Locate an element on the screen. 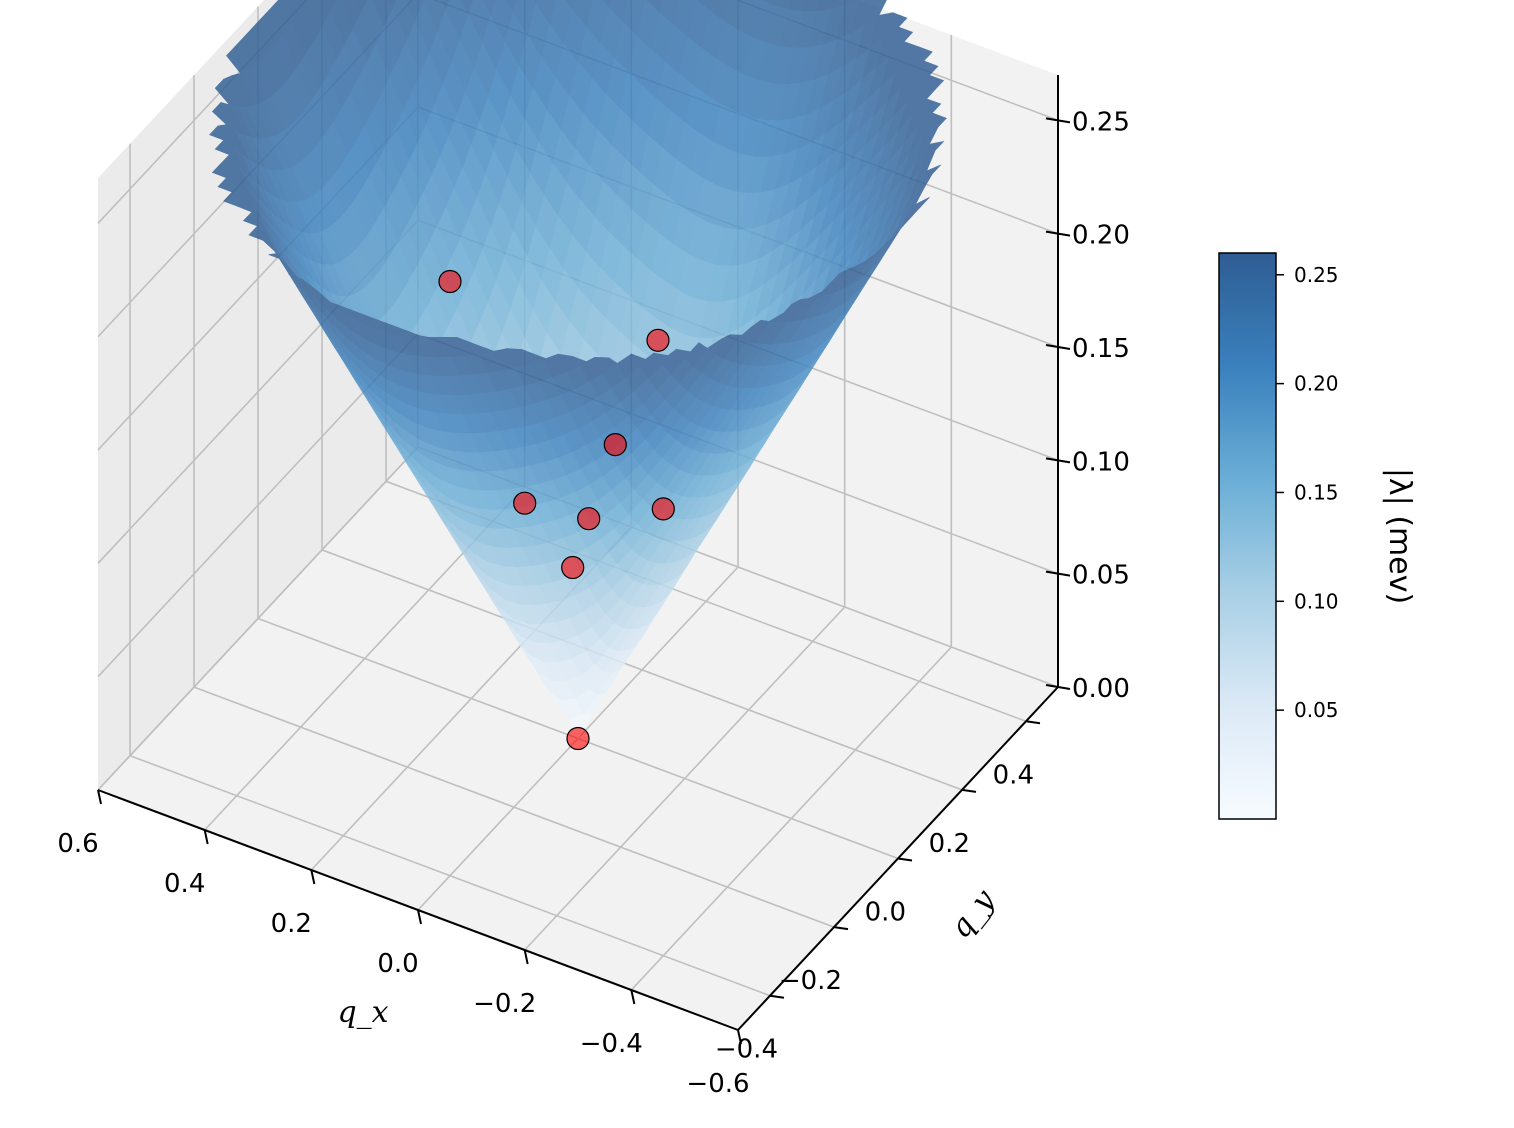  z-axis-ticks: 0.00 0.05 0.10 0.15 0.20 0.25 is located at coordinates (1087, 405).